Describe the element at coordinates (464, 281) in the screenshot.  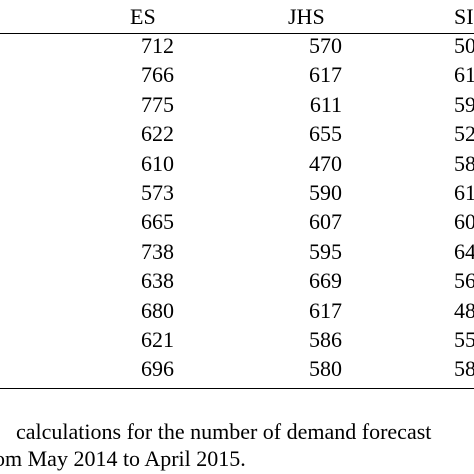
I see `cell-shs: 56` at that location.